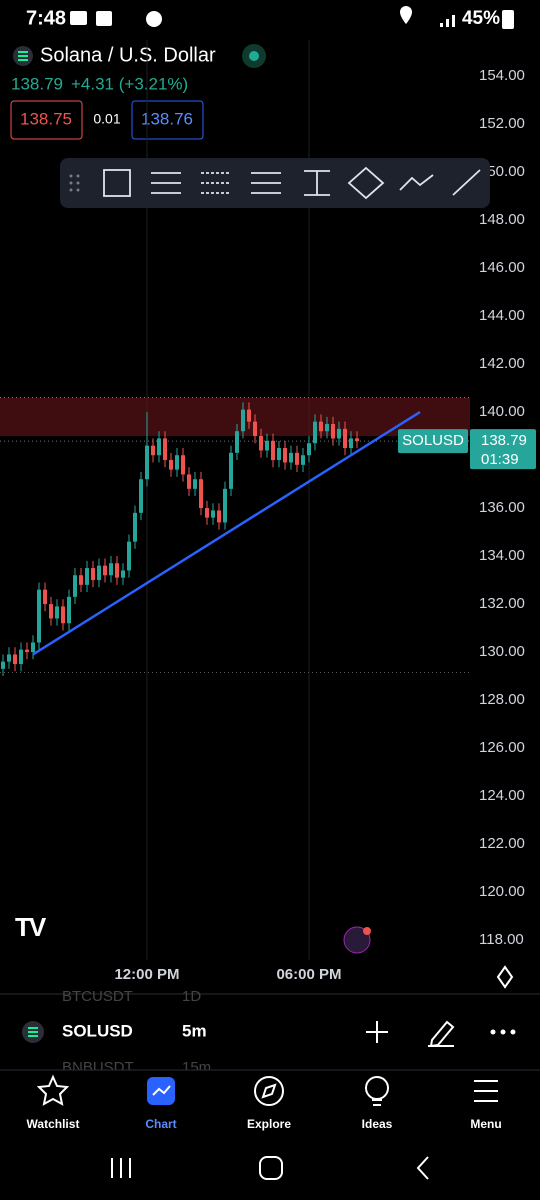 Image resolution: width=540 pixels, height=1200 pixels. What do you see at coordinates (502, 267) in the screenshot?
I see `y-tick-label: 146.00` at bounding box center [502, 267].